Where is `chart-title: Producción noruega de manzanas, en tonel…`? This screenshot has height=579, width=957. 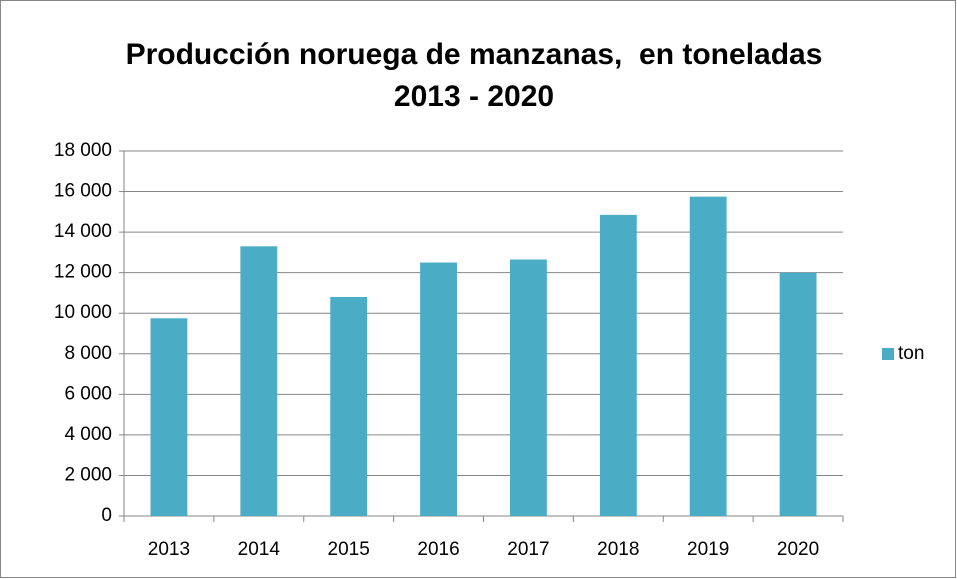 chart-title: Producción noruega de manzanas, en tonel… is located at coordinates (474, 54).